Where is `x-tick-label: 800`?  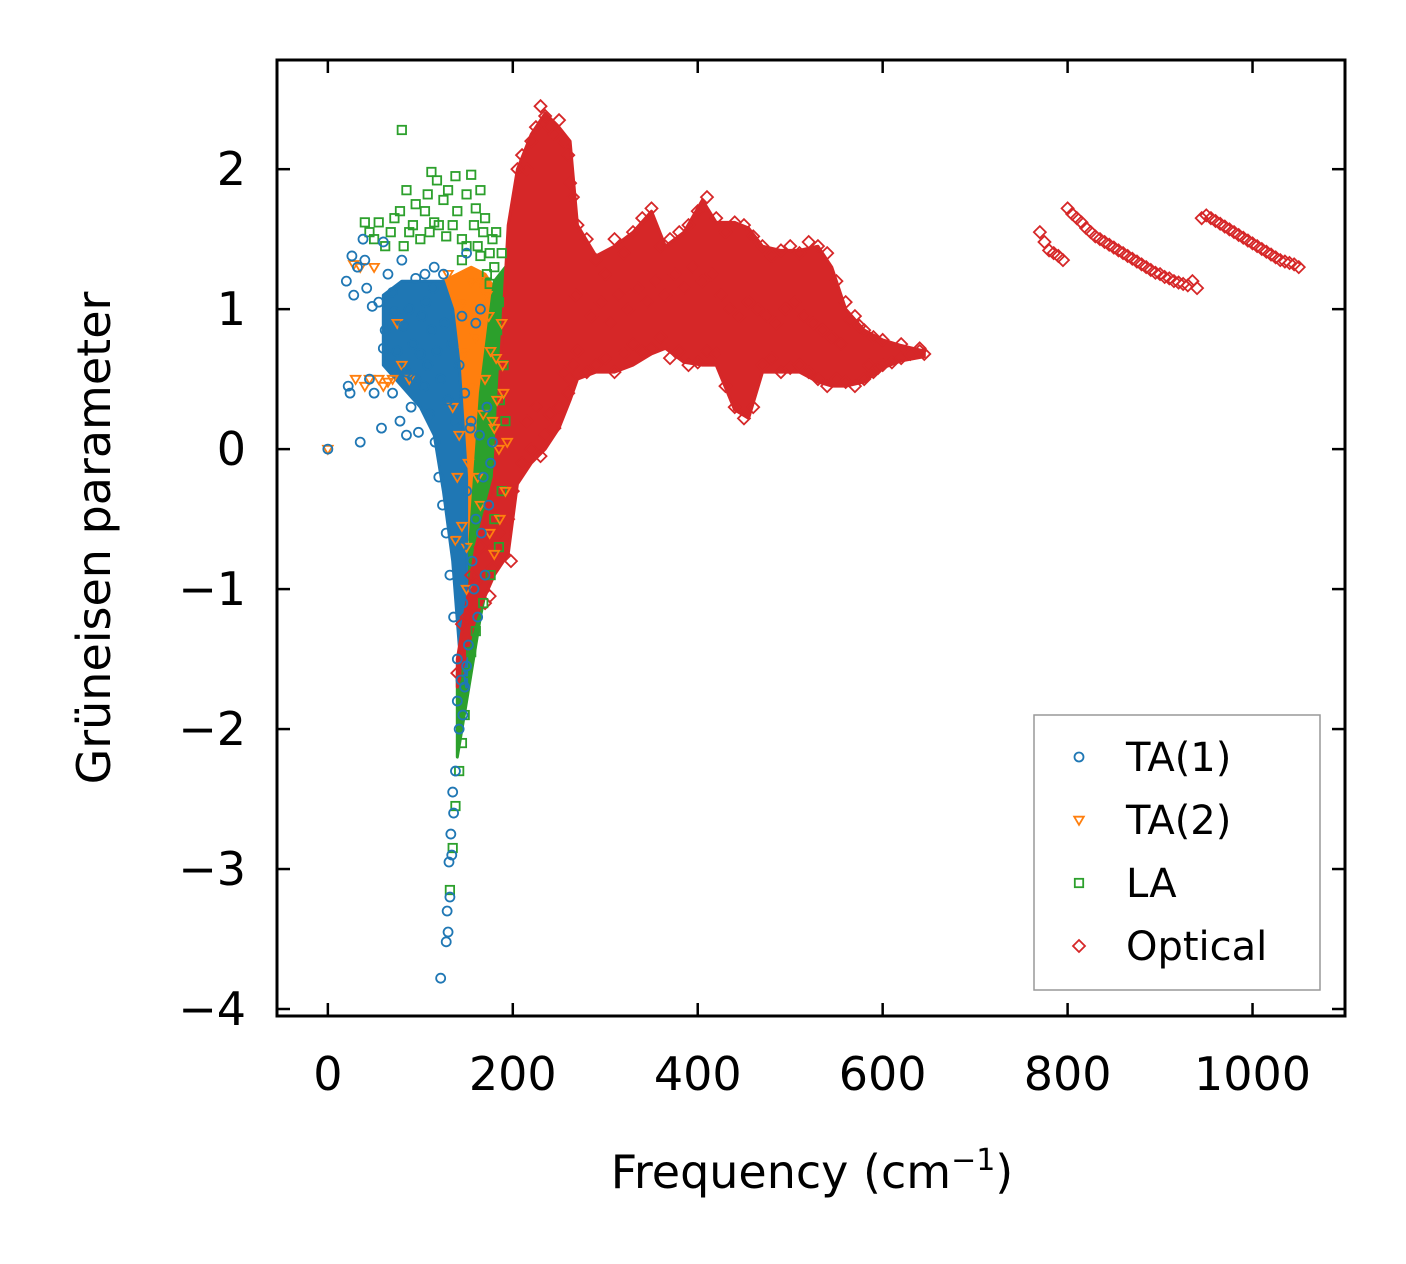 x-tick-label: 800 is located at coordinates (1068, 1074).